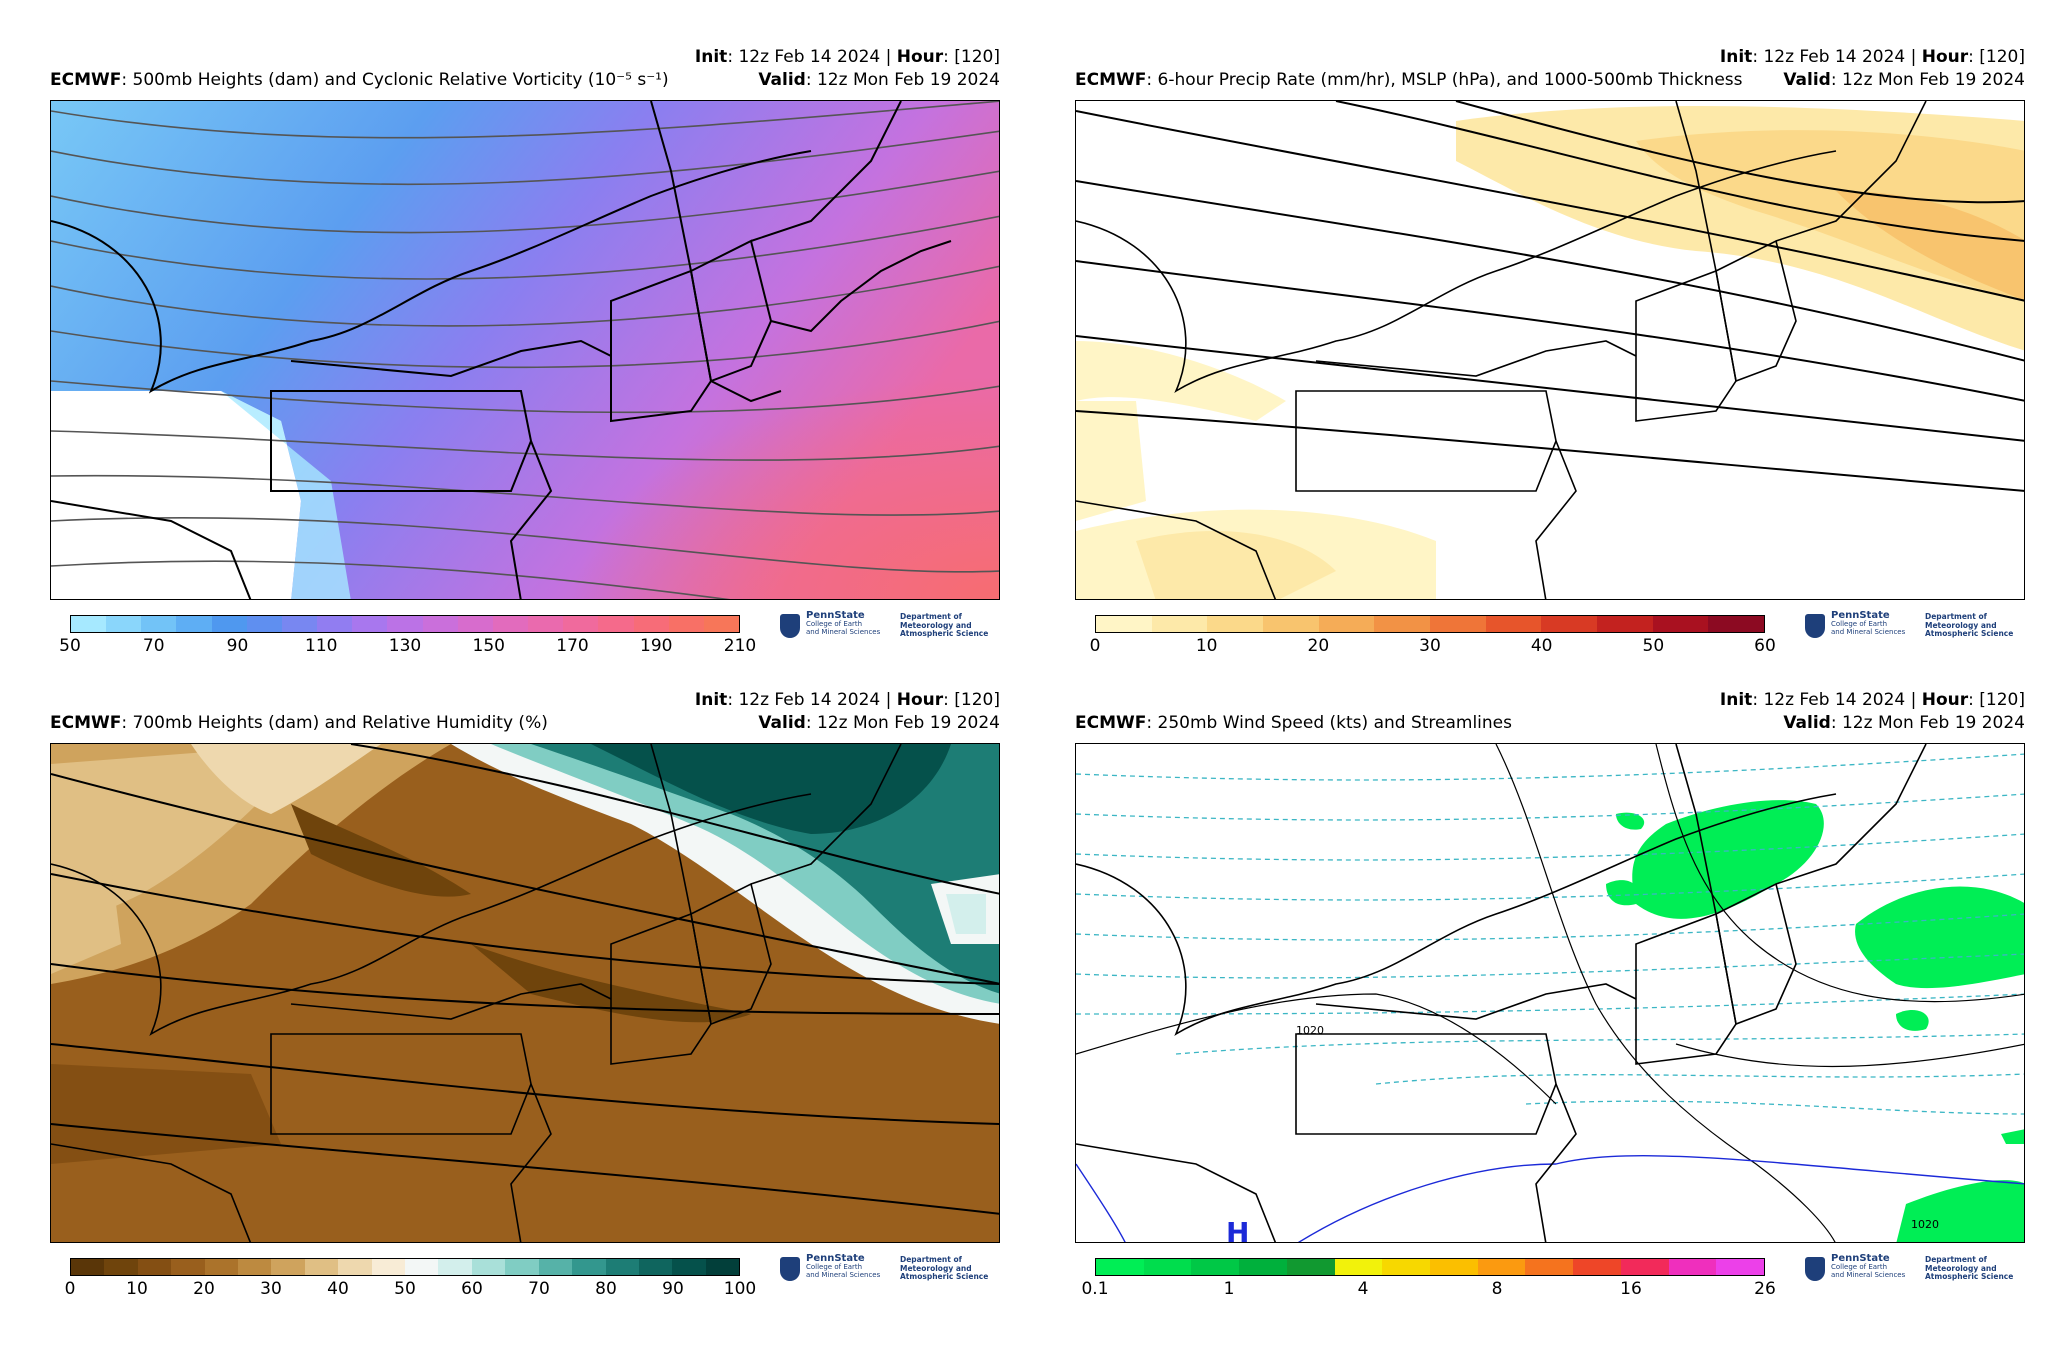 Image resolution: width=2070 pixels, height=1346 pixels. What do you see at coordinates (1229, 1289) in the screenshot?
I see `colorbar-tick-label: 1` at bounding box center [1229, 1289].